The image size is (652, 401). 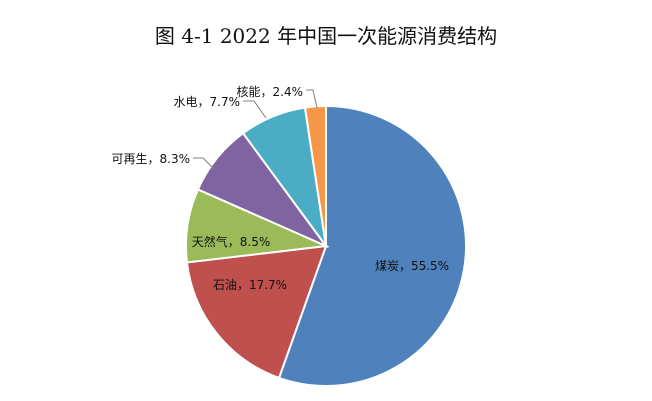 I want to click on slice-label: 煤炭，55.5%, so click(x=412, y=266).